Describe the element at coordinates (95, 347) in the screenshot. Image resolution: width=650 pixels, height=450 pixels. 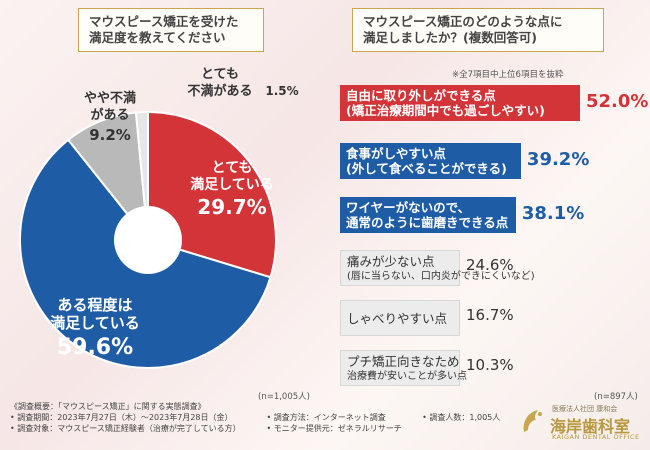
I see `pie-value-1: 59.6%` at that location.